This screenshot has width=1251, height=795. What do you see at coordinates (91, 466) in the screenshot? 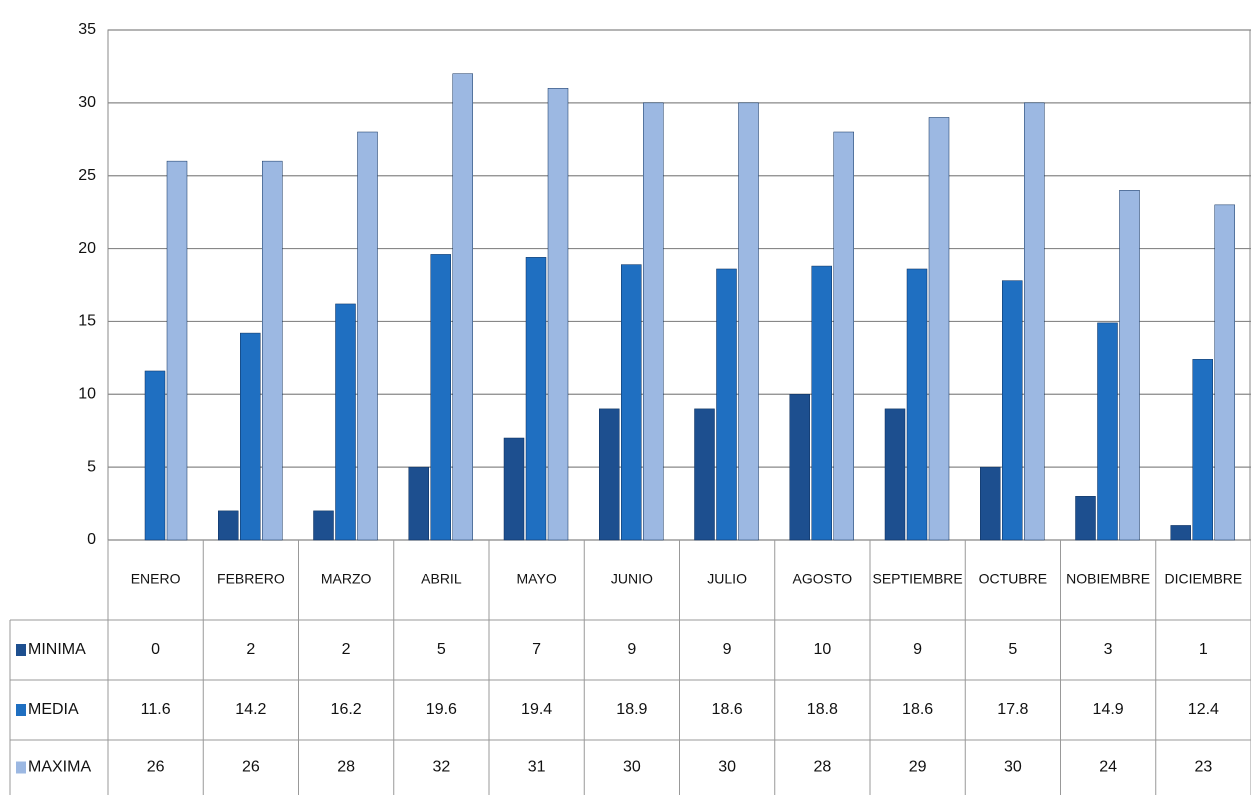
I see `y-tick-label: 5` at bounding box center [91, 466].